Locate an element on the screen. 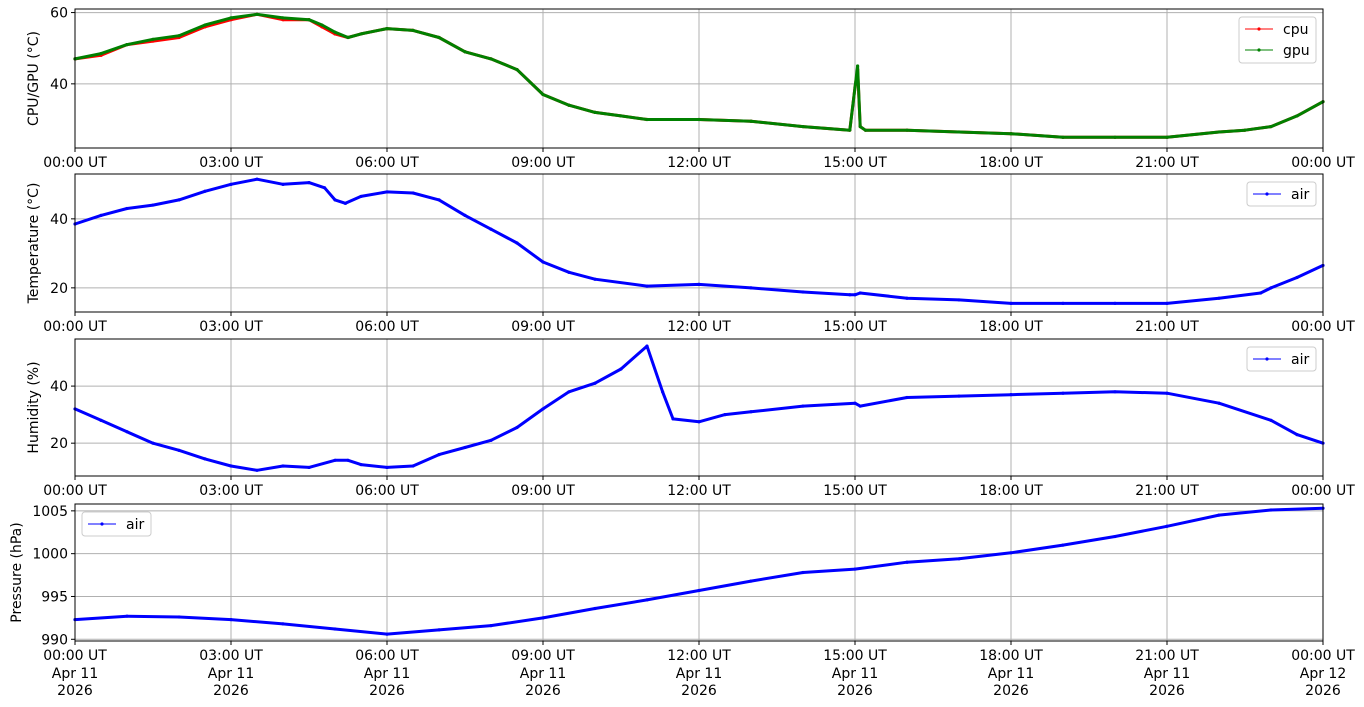  y-tick-label: 1000 is located at coordinates (50, 555).